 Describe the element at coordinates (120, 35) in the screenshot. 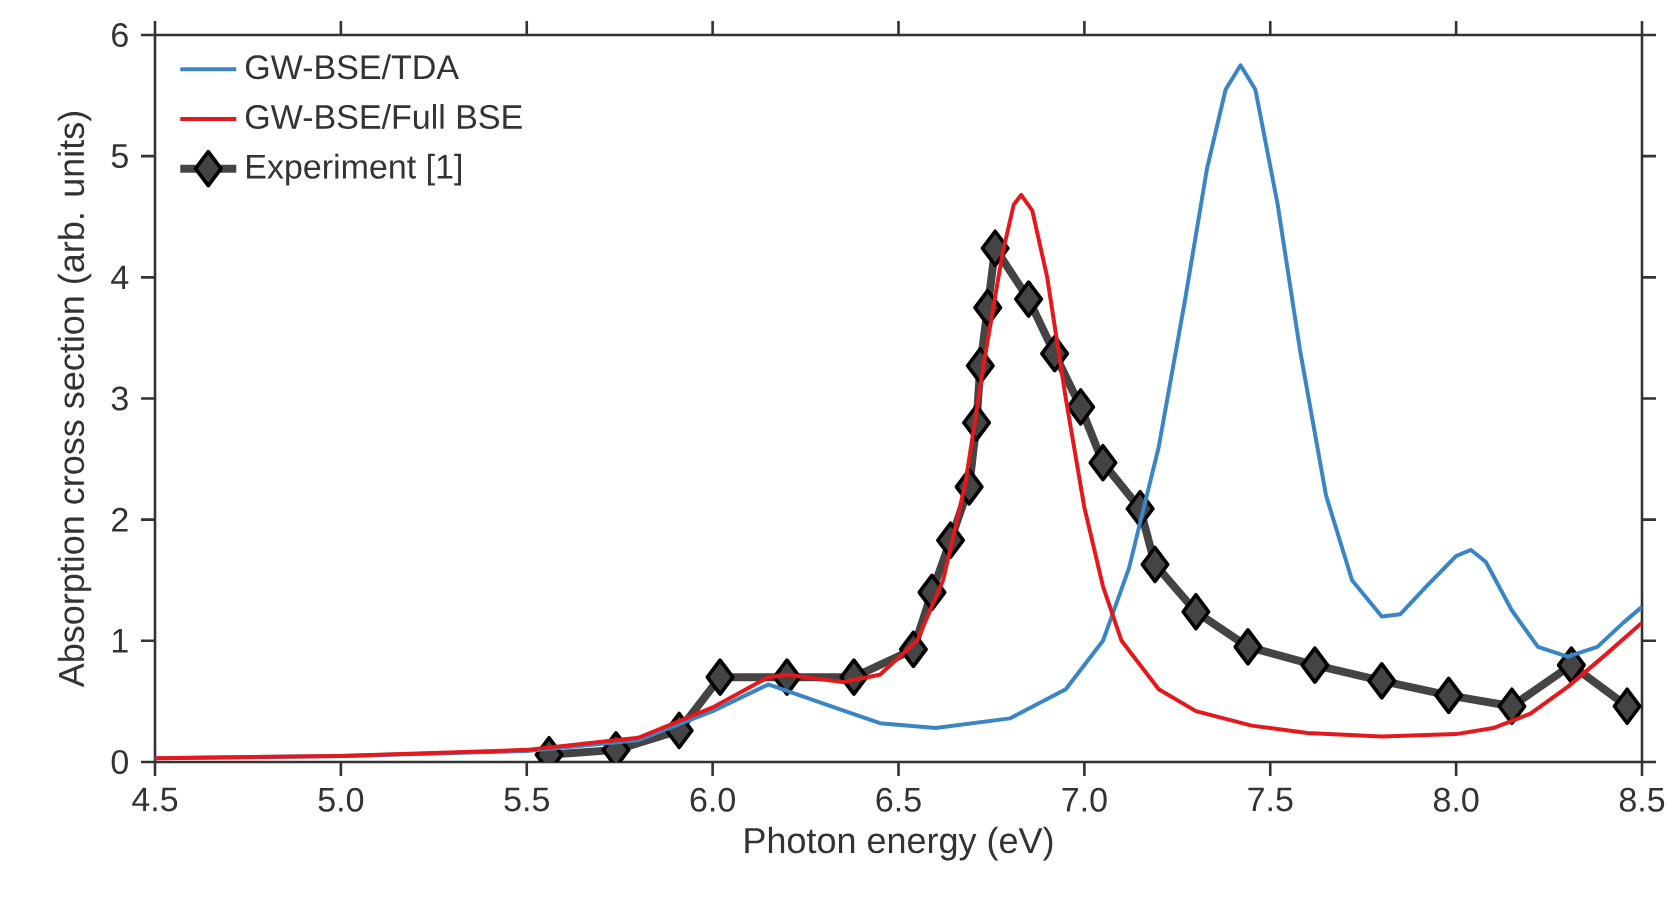

I see `y-tick-label: 6` at that location.